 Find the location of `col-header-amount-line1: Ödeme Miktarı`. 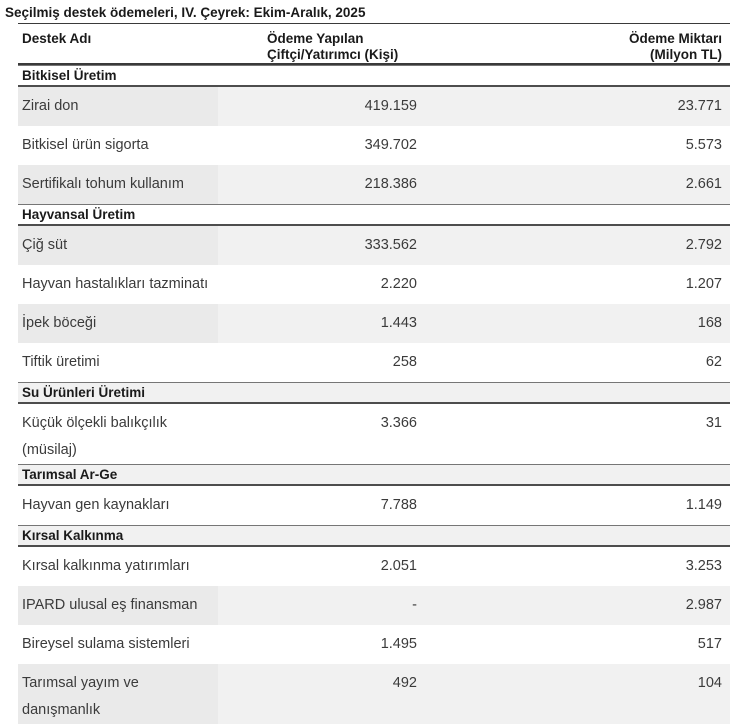

col-header-amount-line1: Ödeme Miktarı is located at coordinates (675, 38).